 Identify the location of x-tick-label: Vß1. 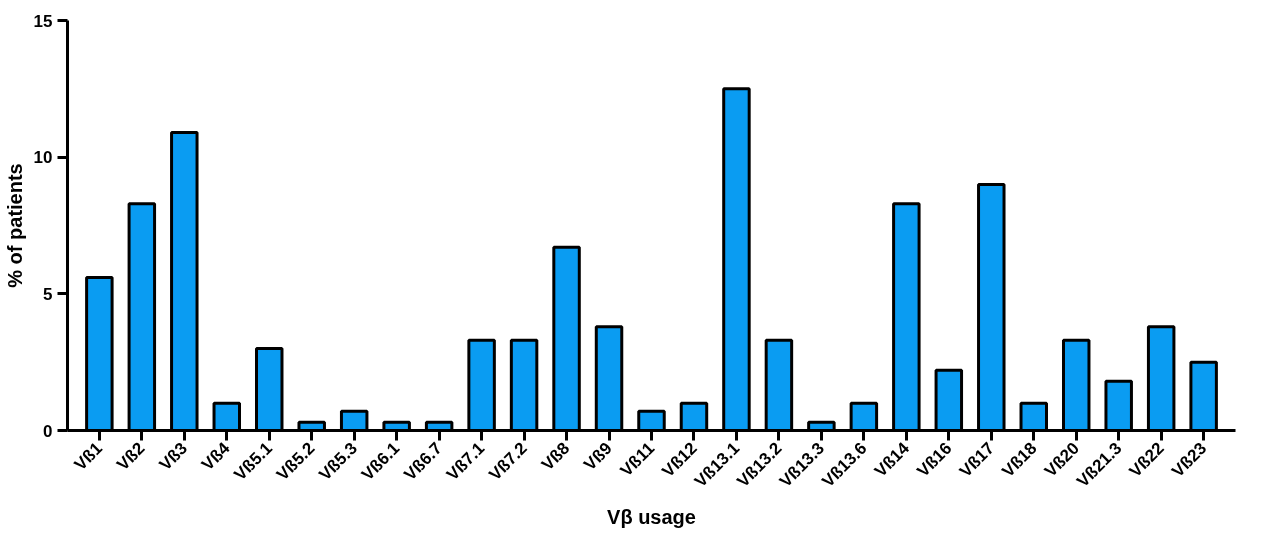
(88, 456).